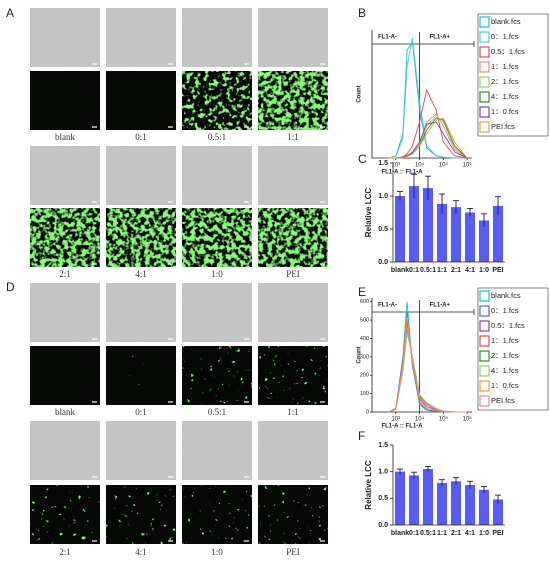 This screenshot has width=550, height=565. I want to click on x-tick-label: 4:1, so click(470, 533).